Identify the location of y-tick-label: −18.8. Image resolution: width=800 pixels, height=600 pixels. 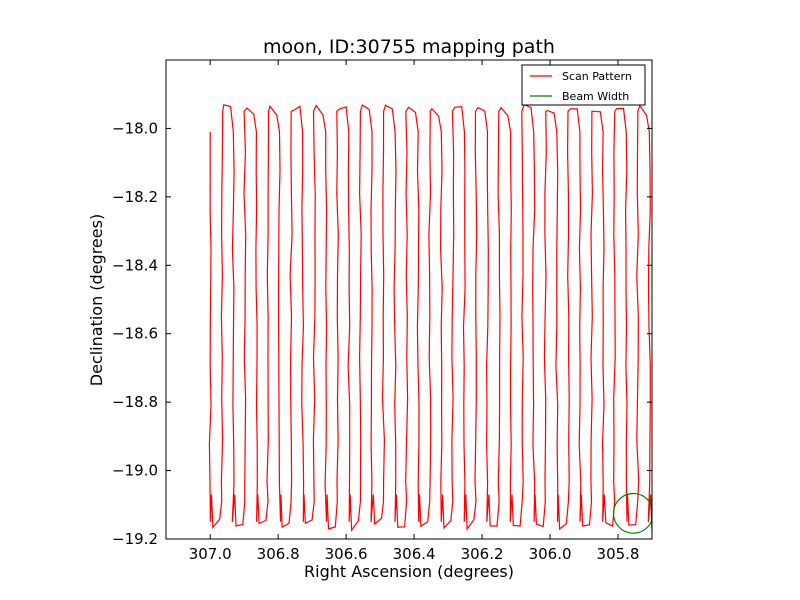
(135, 402).